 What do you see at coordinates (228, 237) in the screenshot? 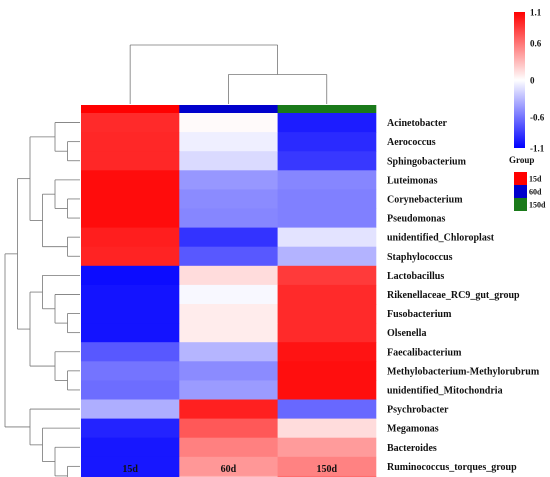
I see `heatmap-cell-unidentified-chloroplast-60d` at bounding box center [228, 237].